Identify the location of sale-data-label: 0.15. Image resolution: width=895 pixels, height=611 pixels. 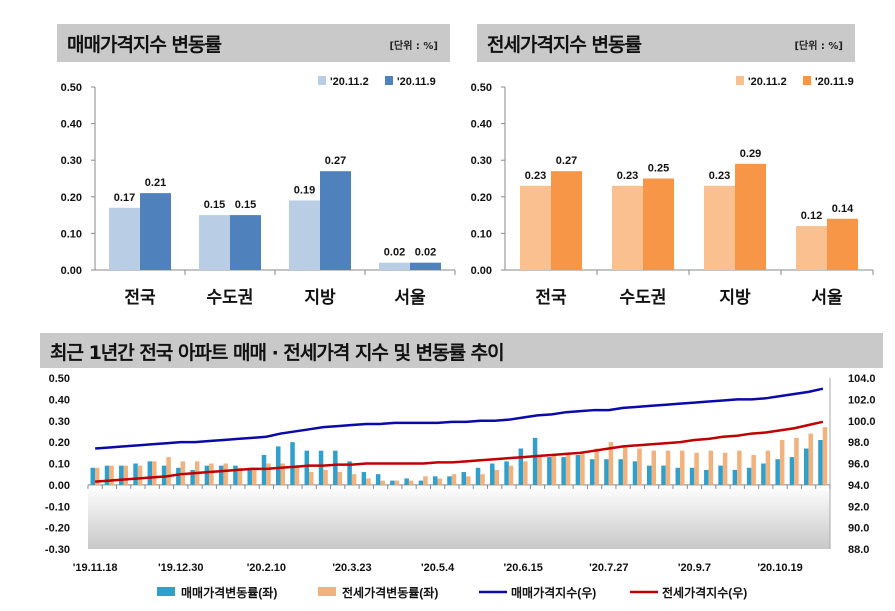
(245, 205).